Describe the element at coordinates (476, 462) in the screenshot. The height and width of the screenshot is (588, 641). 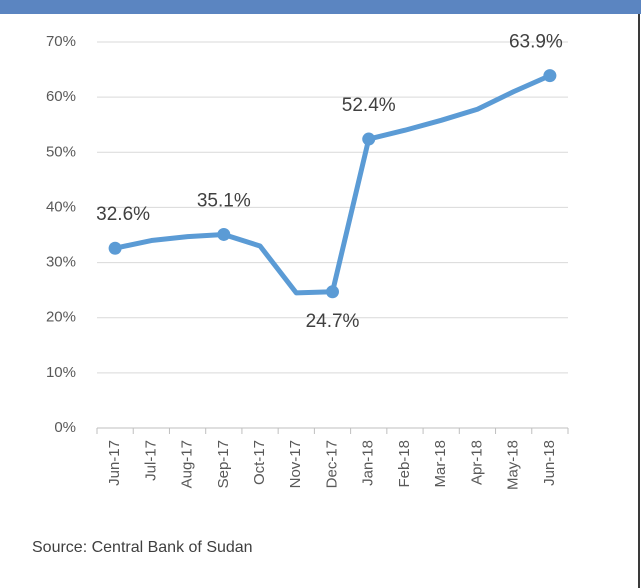
I see `x-tick-label: Apr-18` at that location.